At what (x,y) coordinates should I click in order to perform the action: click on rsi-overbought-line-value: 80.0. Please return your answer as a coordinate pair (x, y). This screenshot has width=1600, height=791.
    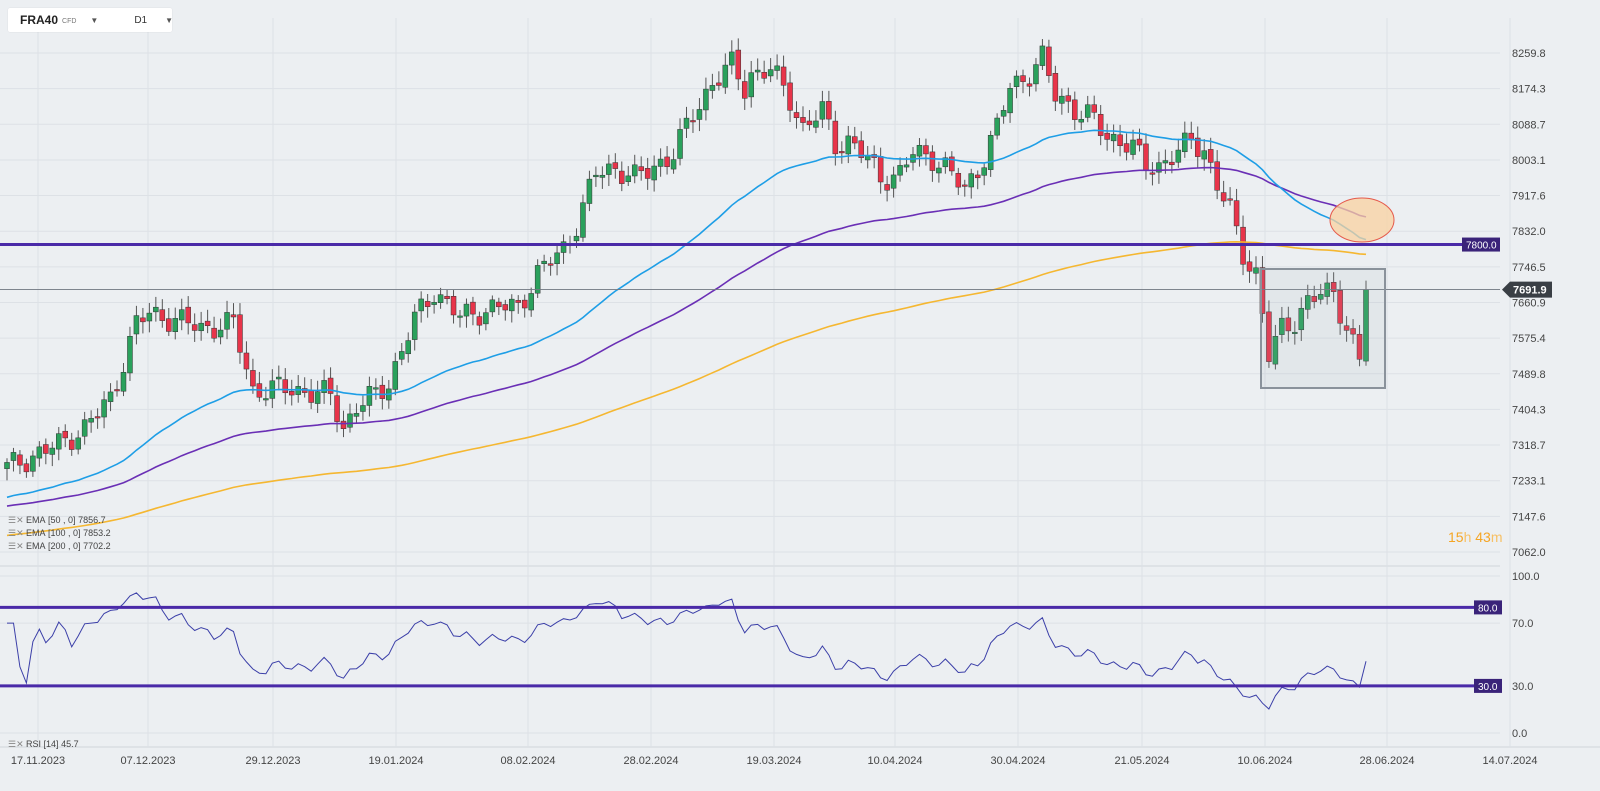
    Looking at the image, I should click on (1488, 608).